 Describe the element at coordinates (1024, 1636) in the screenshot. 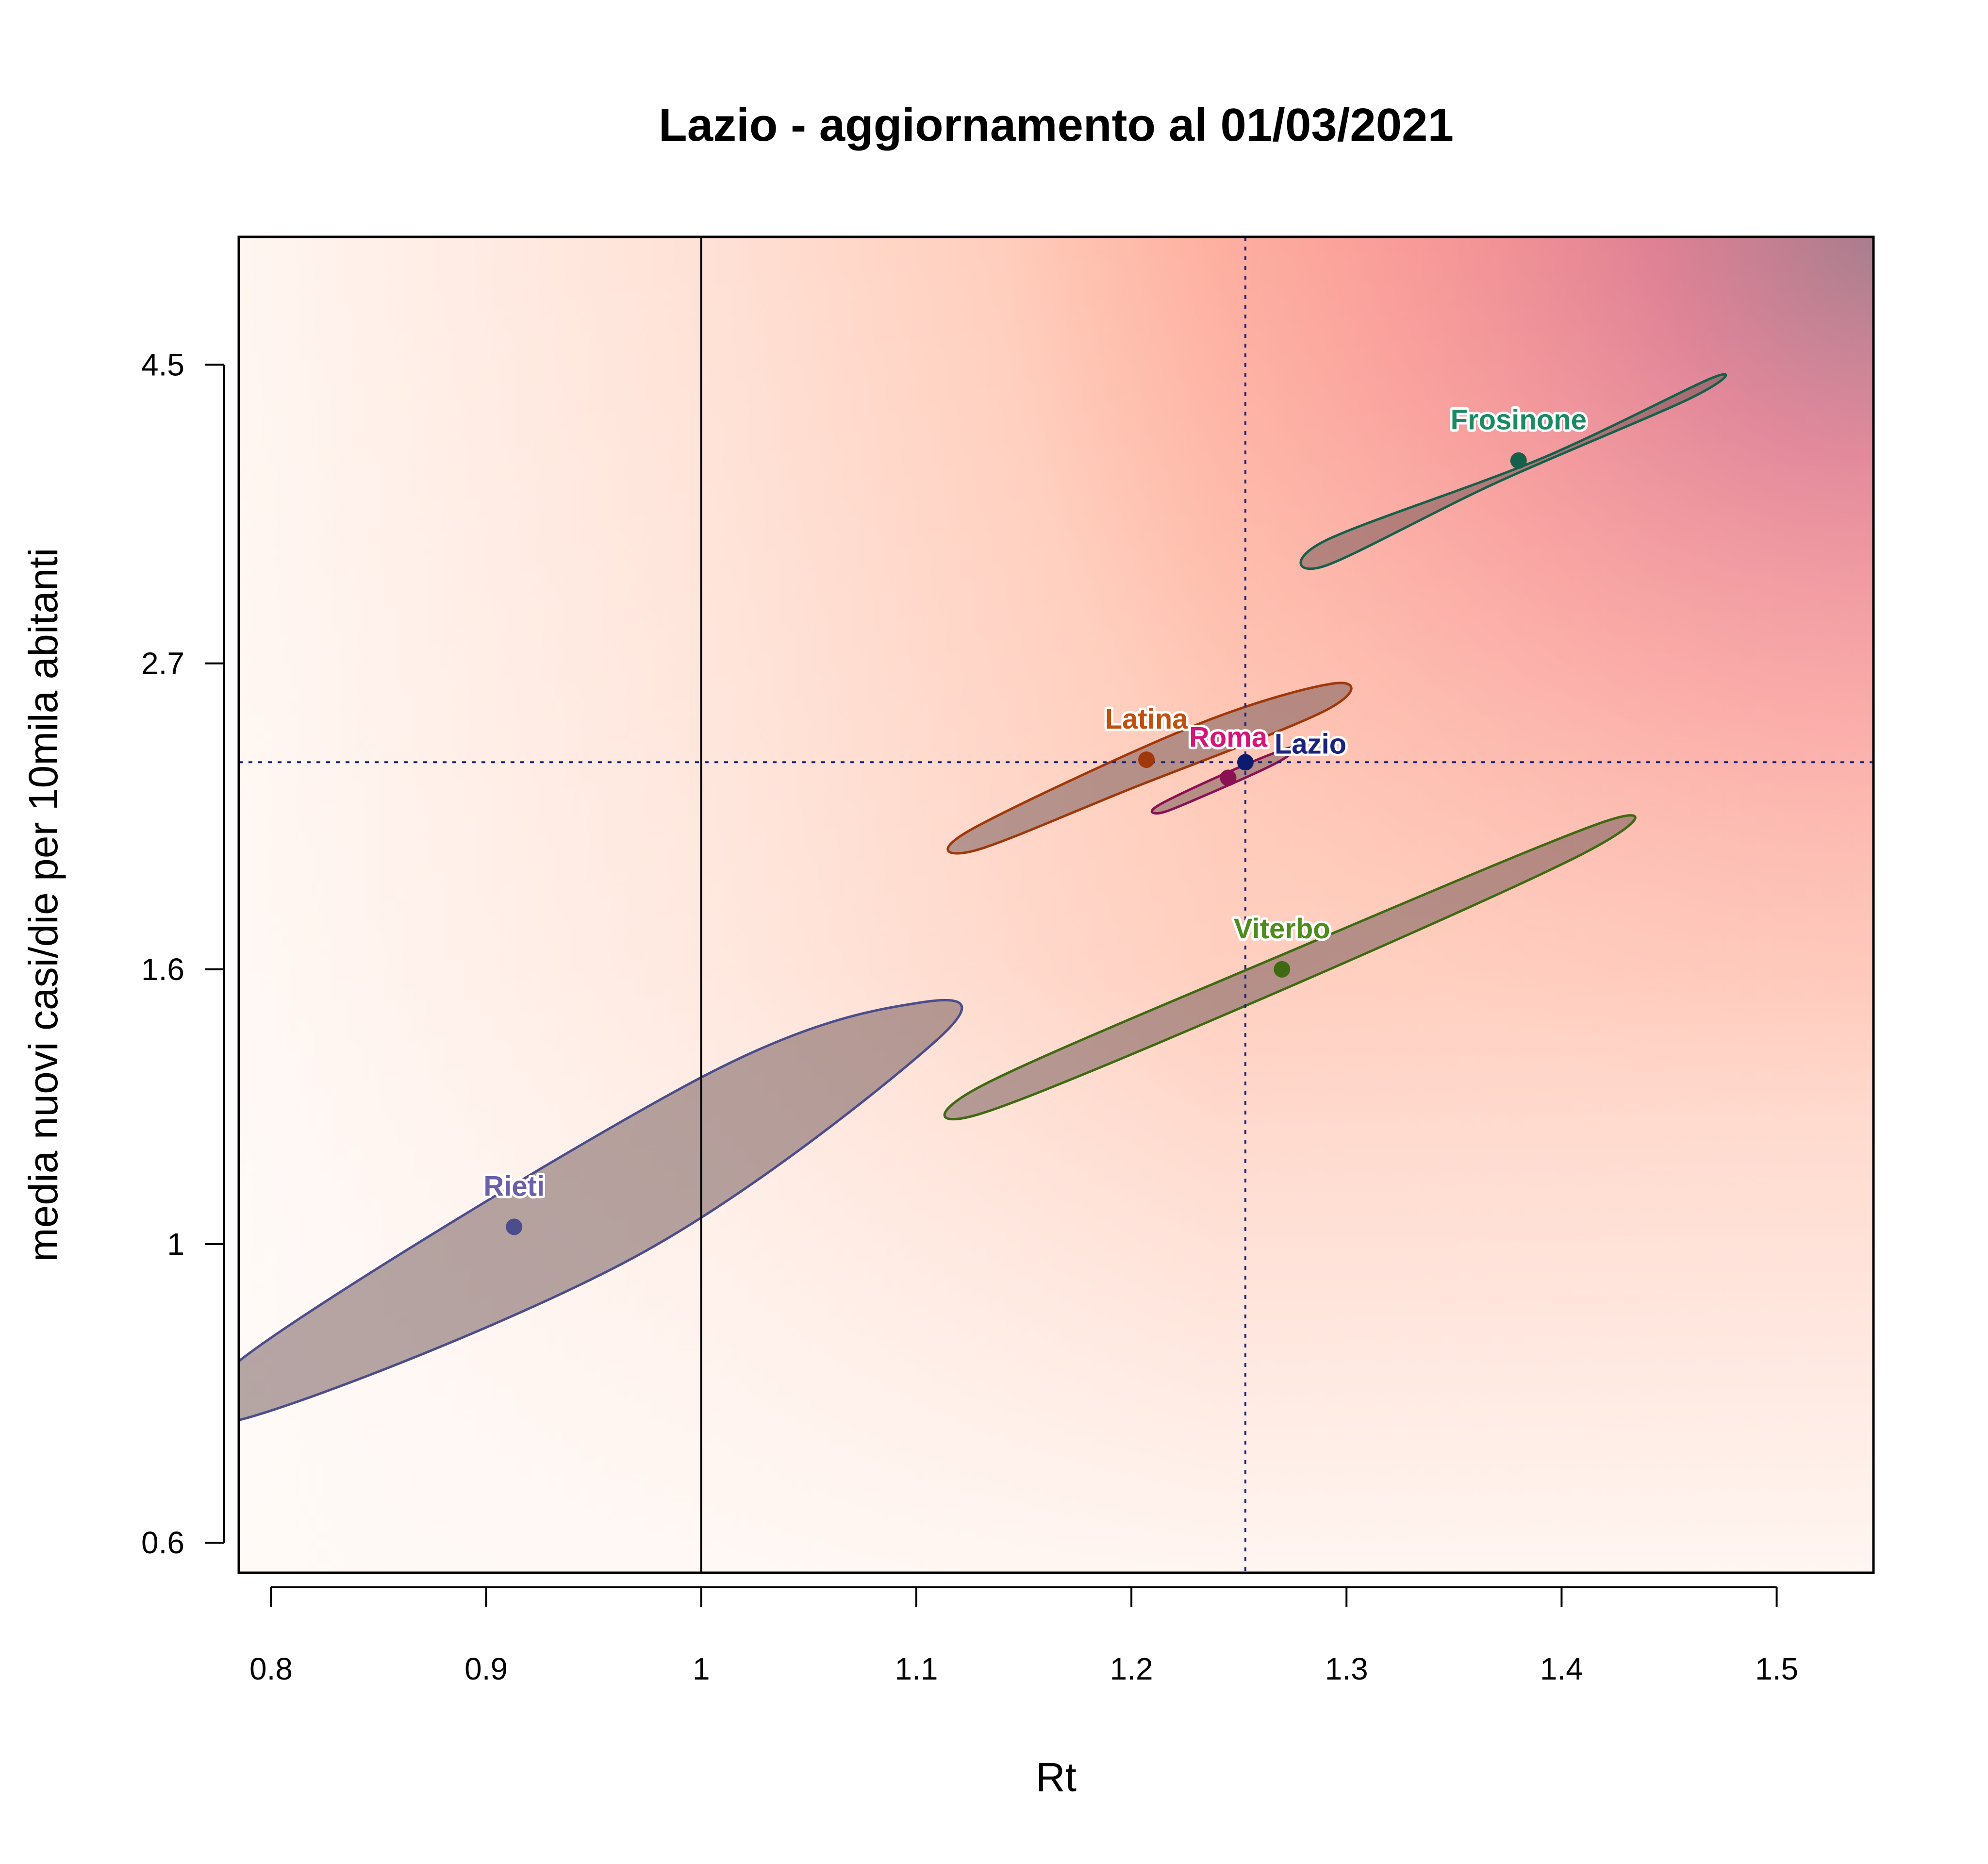

I see `x-axis: 0.8 0.9 1 1.1 1.2 1.3 1.4 1.5` at that location.